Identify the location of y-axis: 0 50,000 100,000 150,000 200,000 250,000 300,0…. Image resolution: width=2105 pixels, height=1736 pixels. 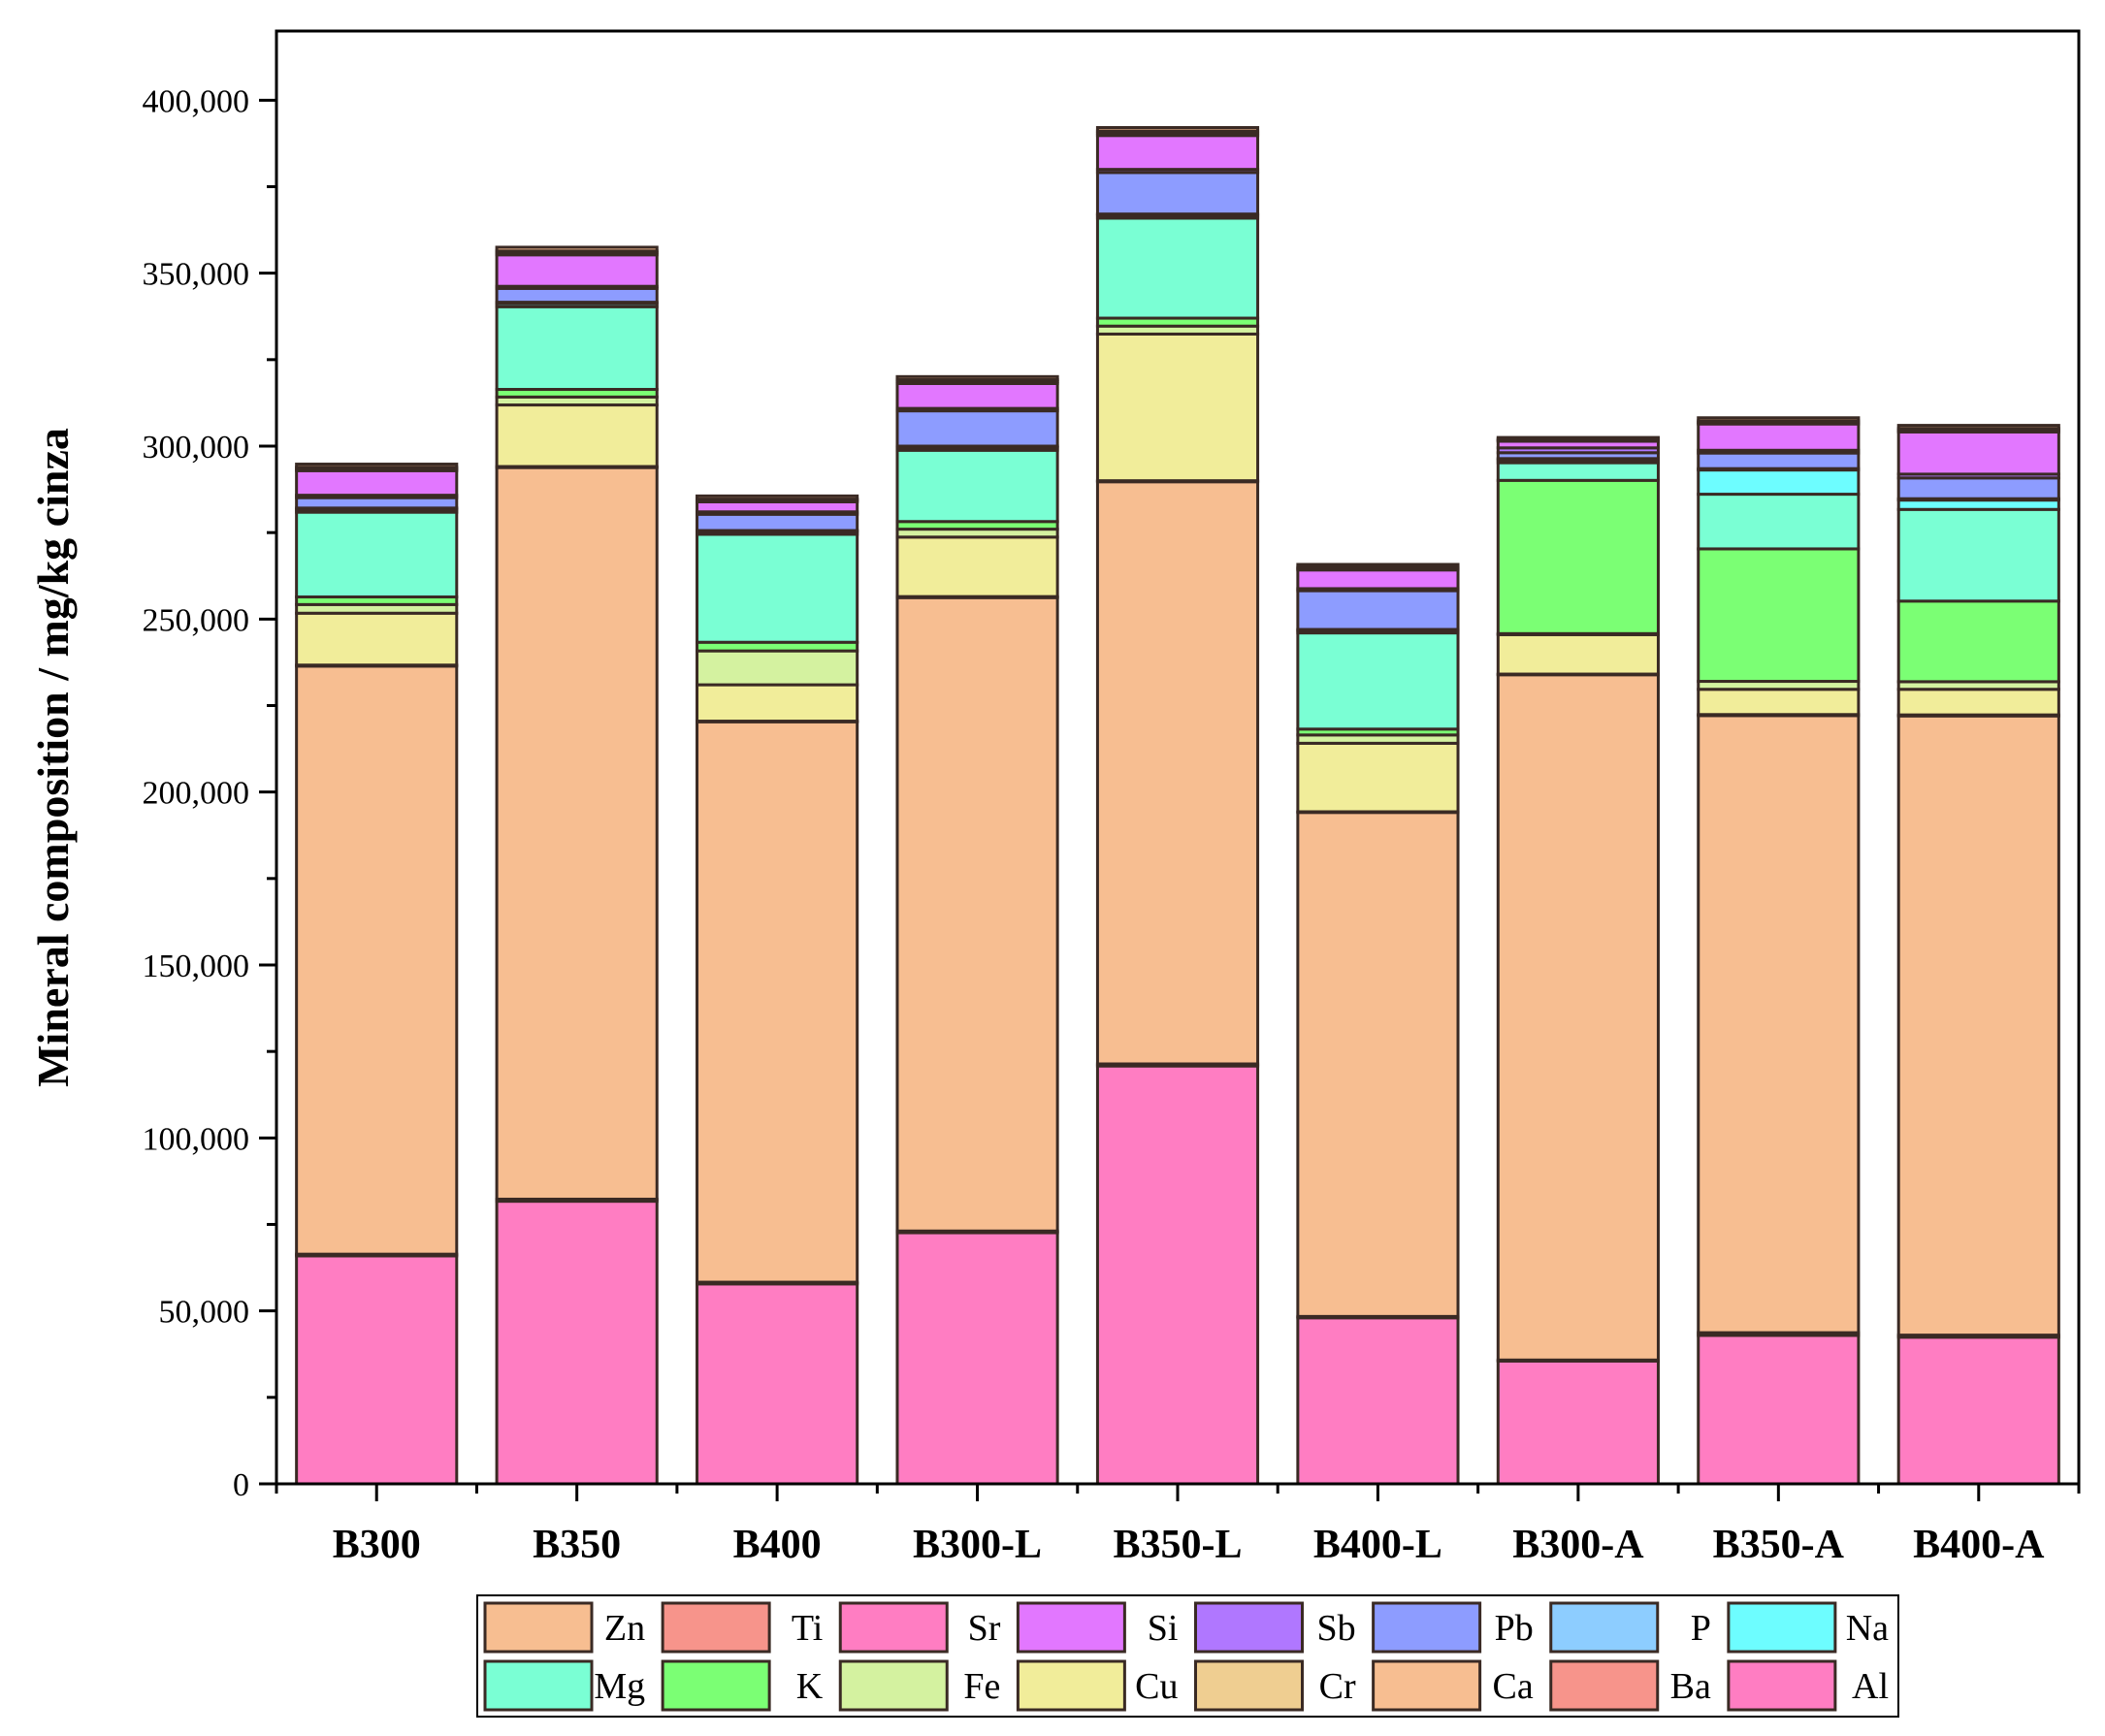
(209, 793).